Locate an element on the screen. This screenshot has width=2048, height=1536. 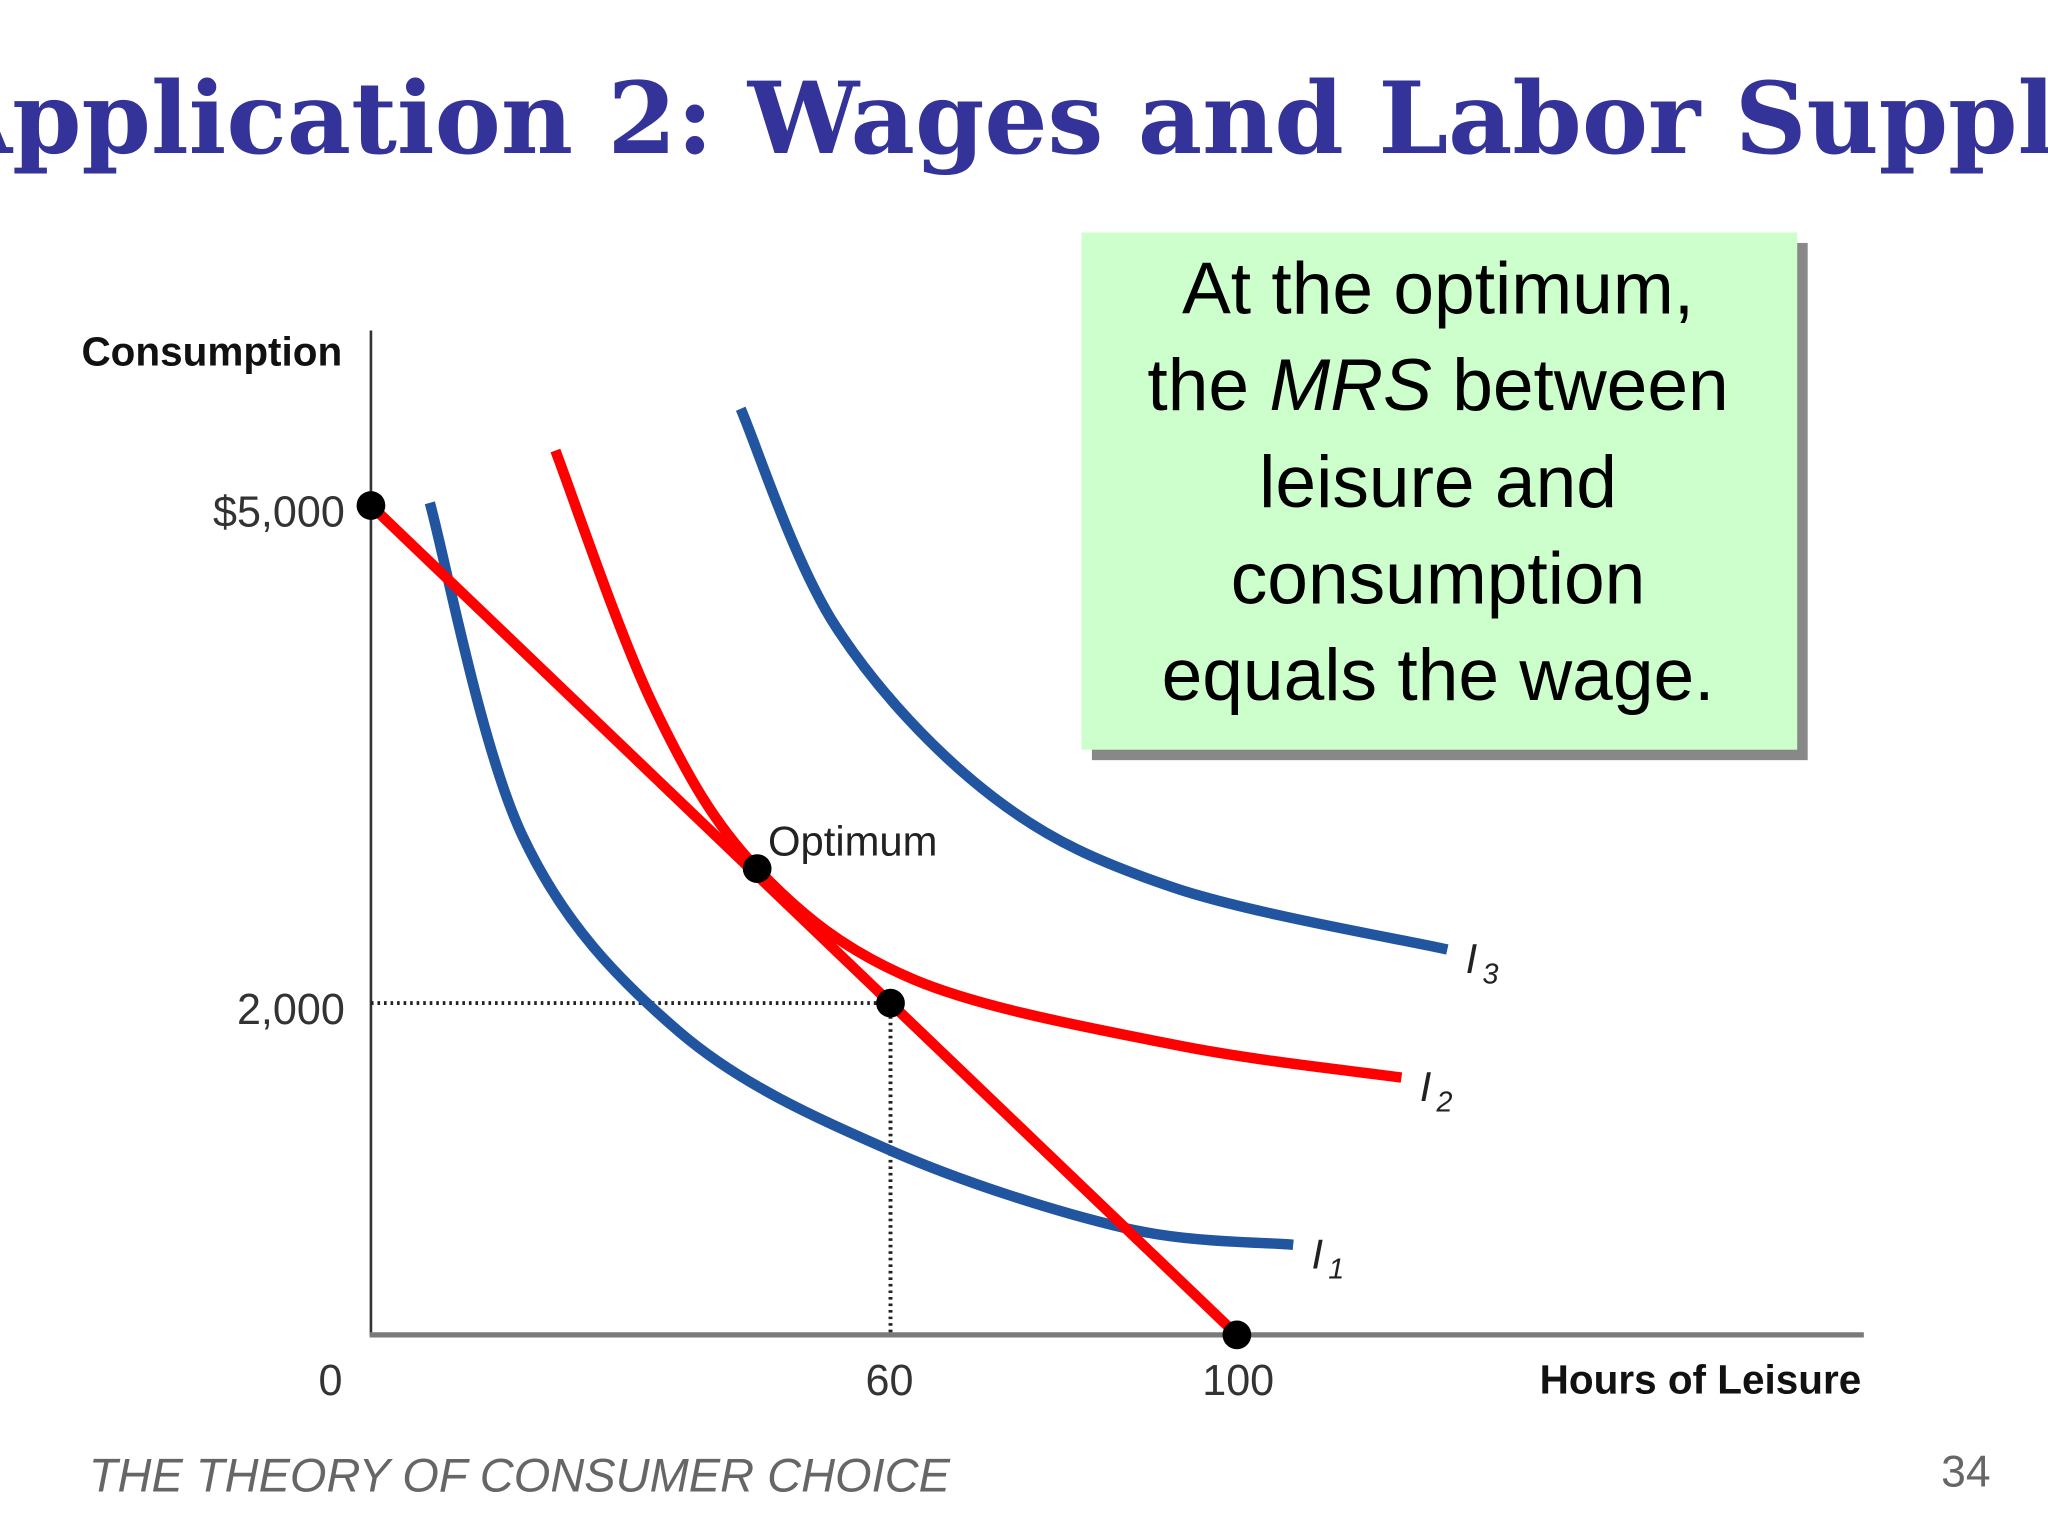
callout-background is located at coordinates (1439, 491).